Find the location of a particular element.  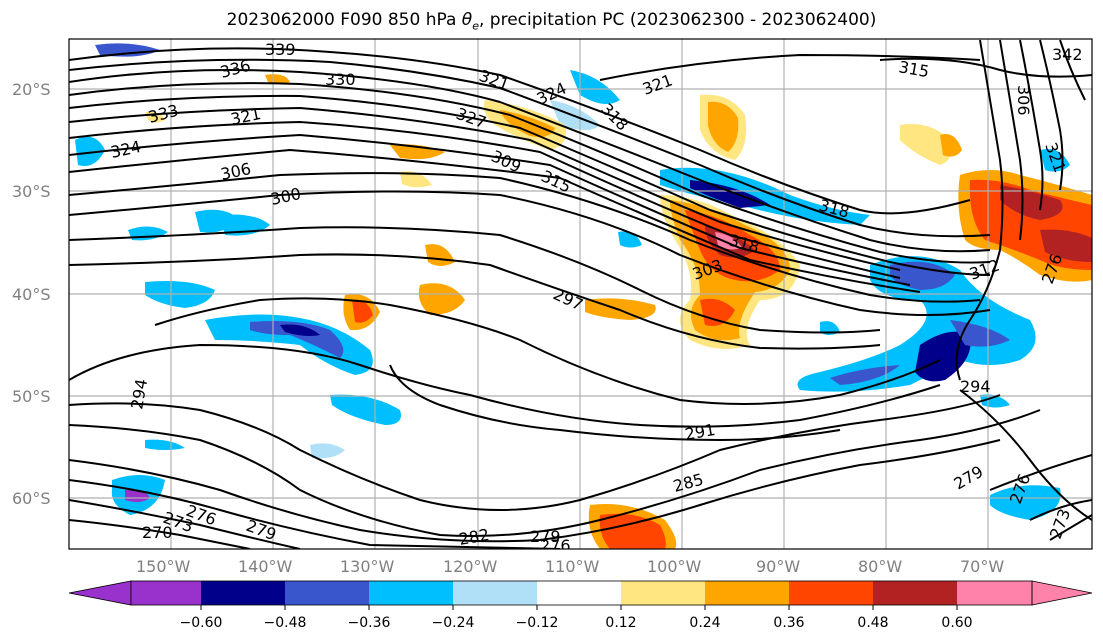

lon-label-100w: 100°W is located at coordinates (674, 566).